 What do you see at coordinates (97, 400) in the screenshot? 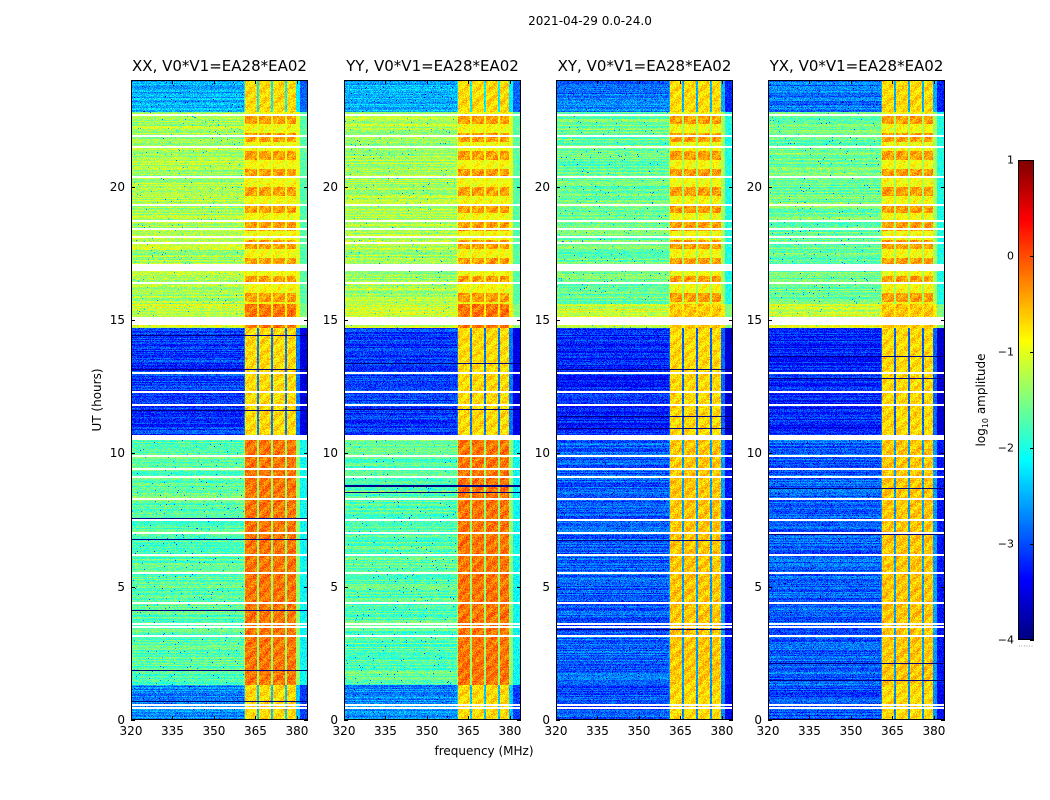
I see `y-axis-label: UT (hours)` at bounding box center [97, 400].